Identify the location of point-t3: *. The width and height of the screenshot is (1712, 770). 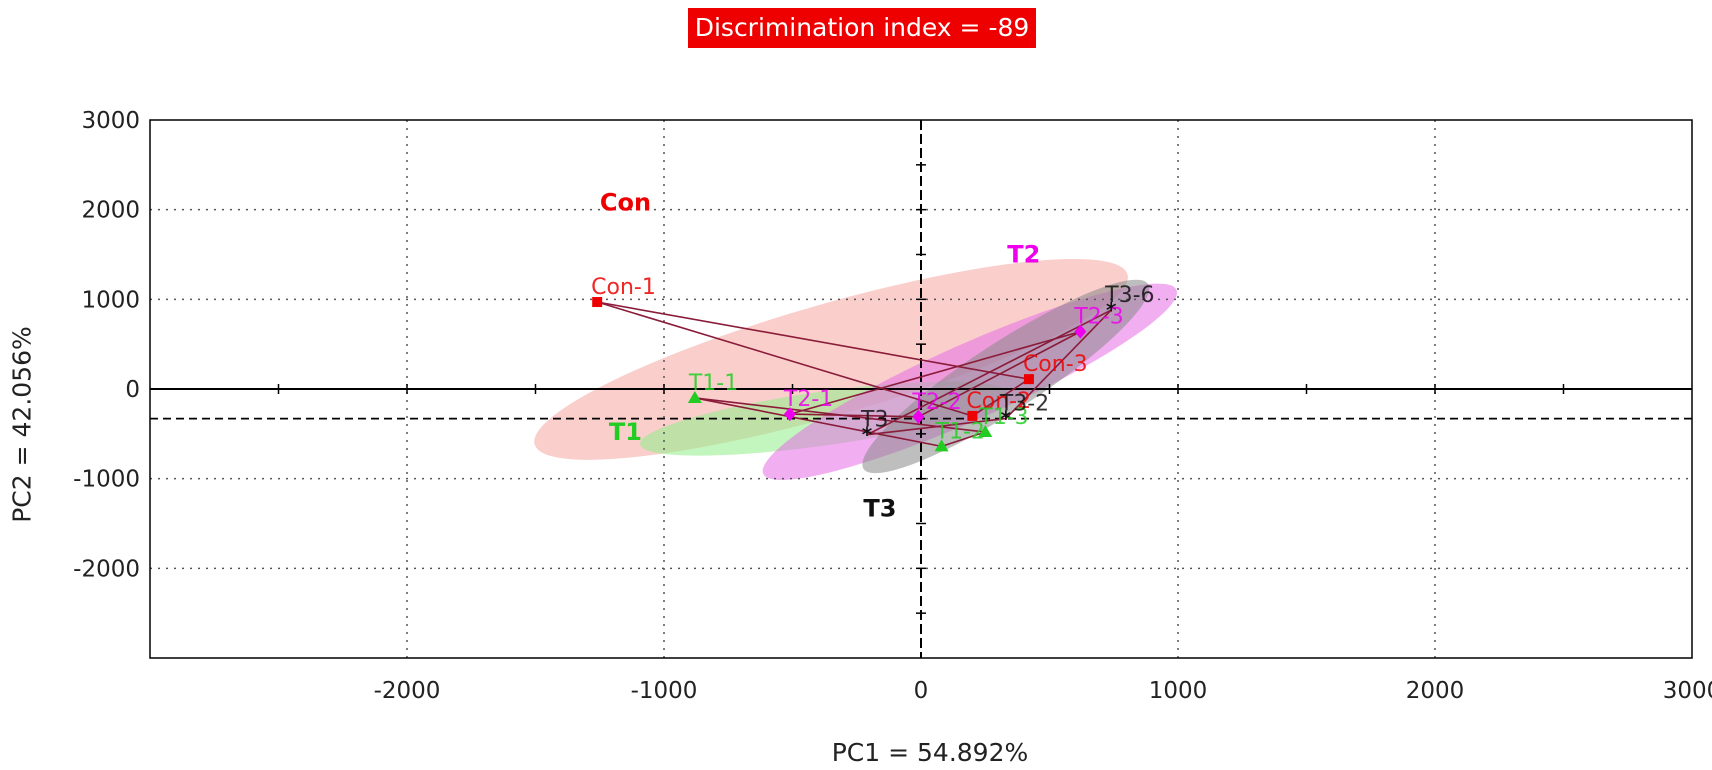
(867, 435).